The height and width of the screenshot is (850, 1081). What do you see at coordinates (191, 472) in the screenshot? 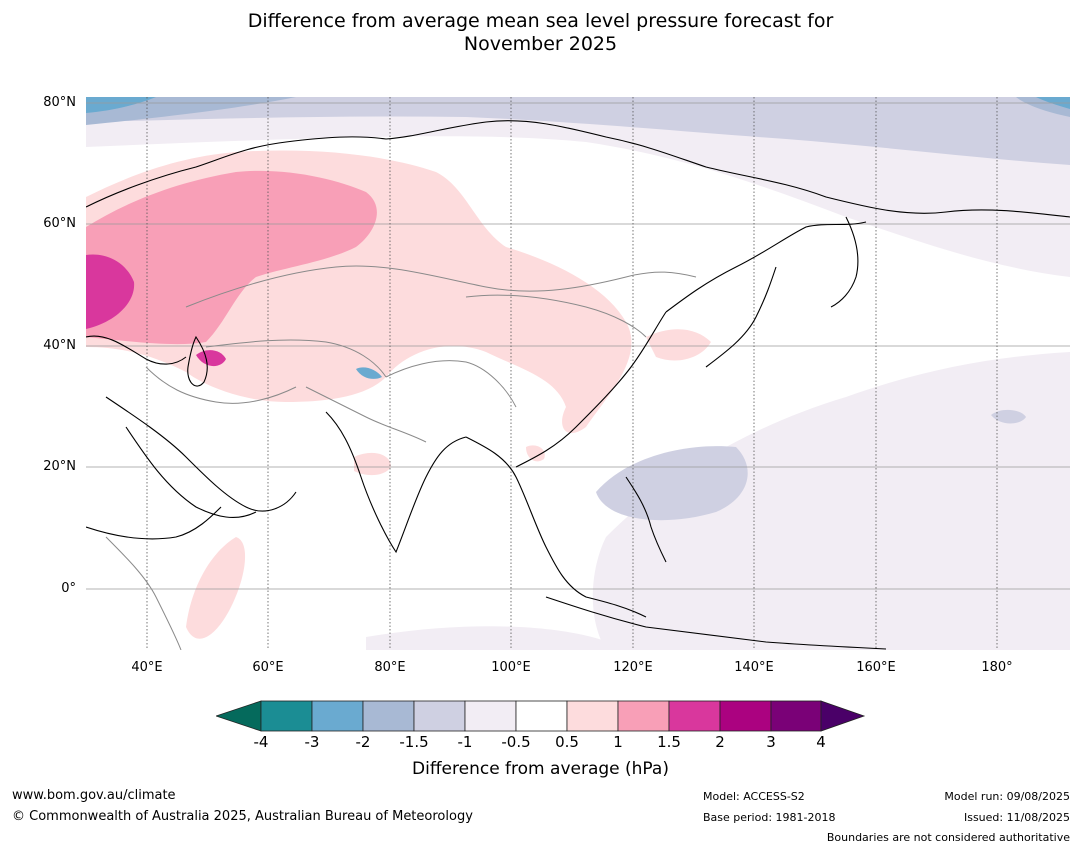
I see `coast-arabia` at bounding box center [191, 472].